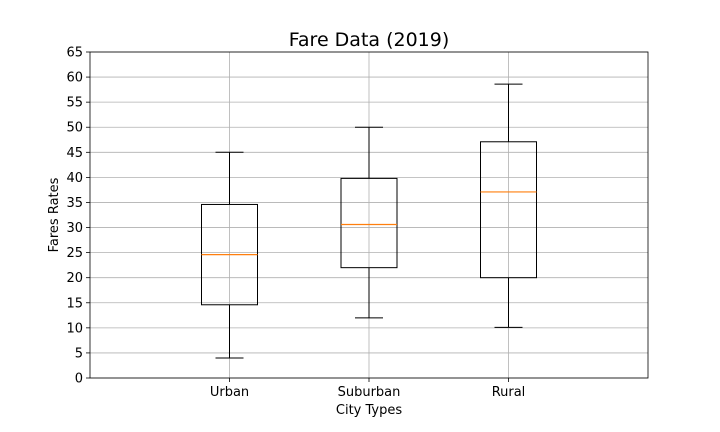 The height and width of the screenshot is (432, 720). I want to click on y-tick-label: 65, so click(74, 53).